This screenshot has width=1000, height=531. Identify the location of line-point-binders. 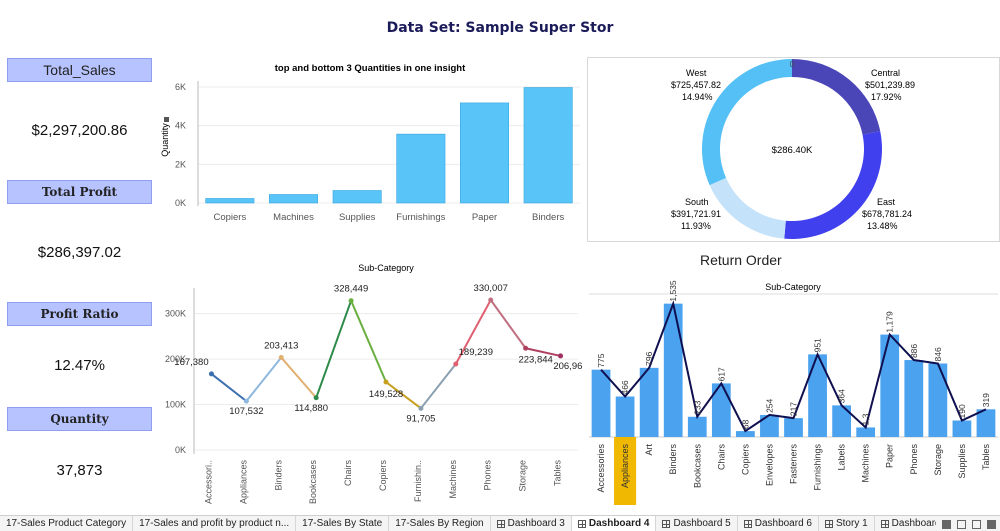
(281, 358).